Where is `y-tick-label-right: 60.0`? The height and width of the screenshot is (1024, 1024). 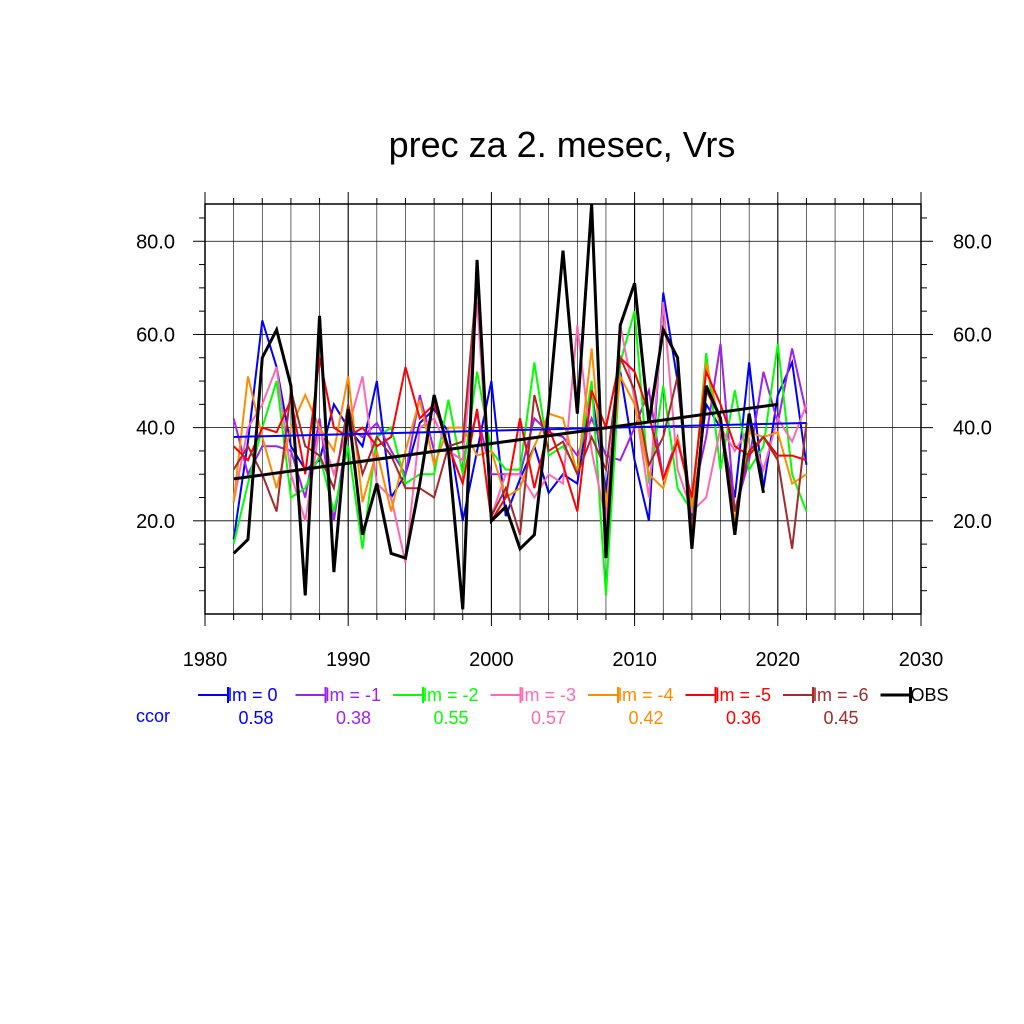
y-tick-label-right: 60.0 is located at coordinates (972, 335).